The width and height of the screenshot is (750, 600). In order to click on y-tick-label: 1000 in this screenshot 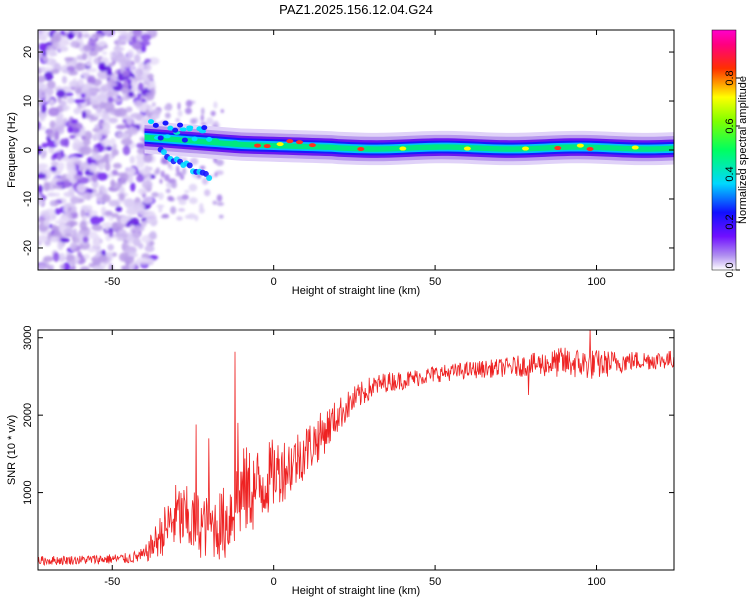, I will do `click(28, 492)`.